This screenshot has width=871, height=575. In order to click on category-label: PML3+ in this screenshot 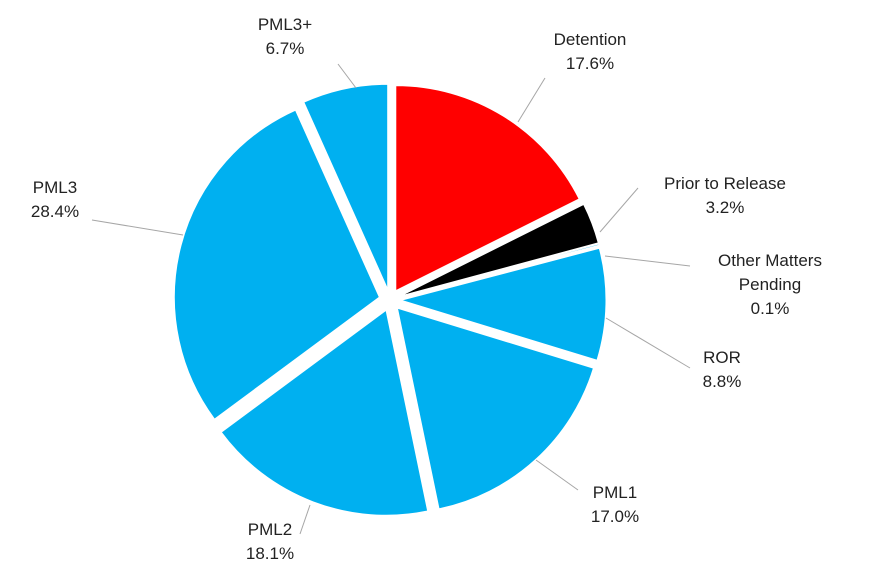, I will do `click(285, 24)`.